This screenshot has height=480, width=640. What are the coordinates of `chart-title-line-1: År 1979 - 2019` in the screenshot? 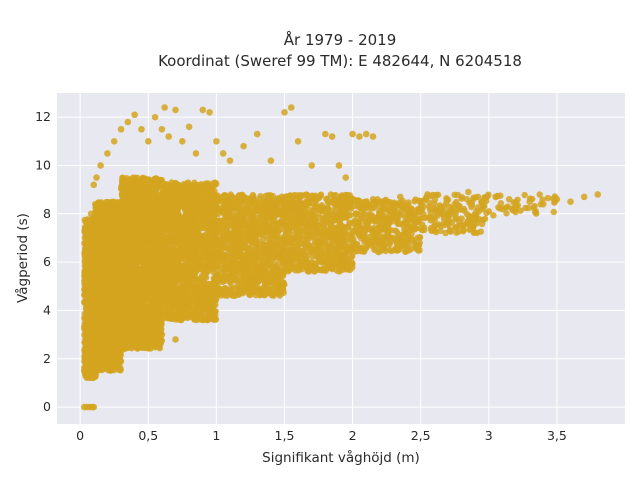 It's located at (340, 39).